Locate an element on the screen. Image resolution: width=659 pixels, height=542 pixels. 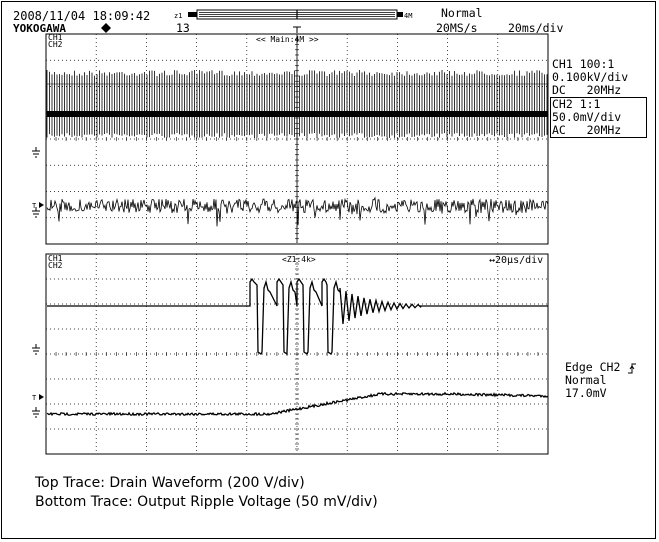
acquisition-count: 13 is located at coordinates (183, 28).